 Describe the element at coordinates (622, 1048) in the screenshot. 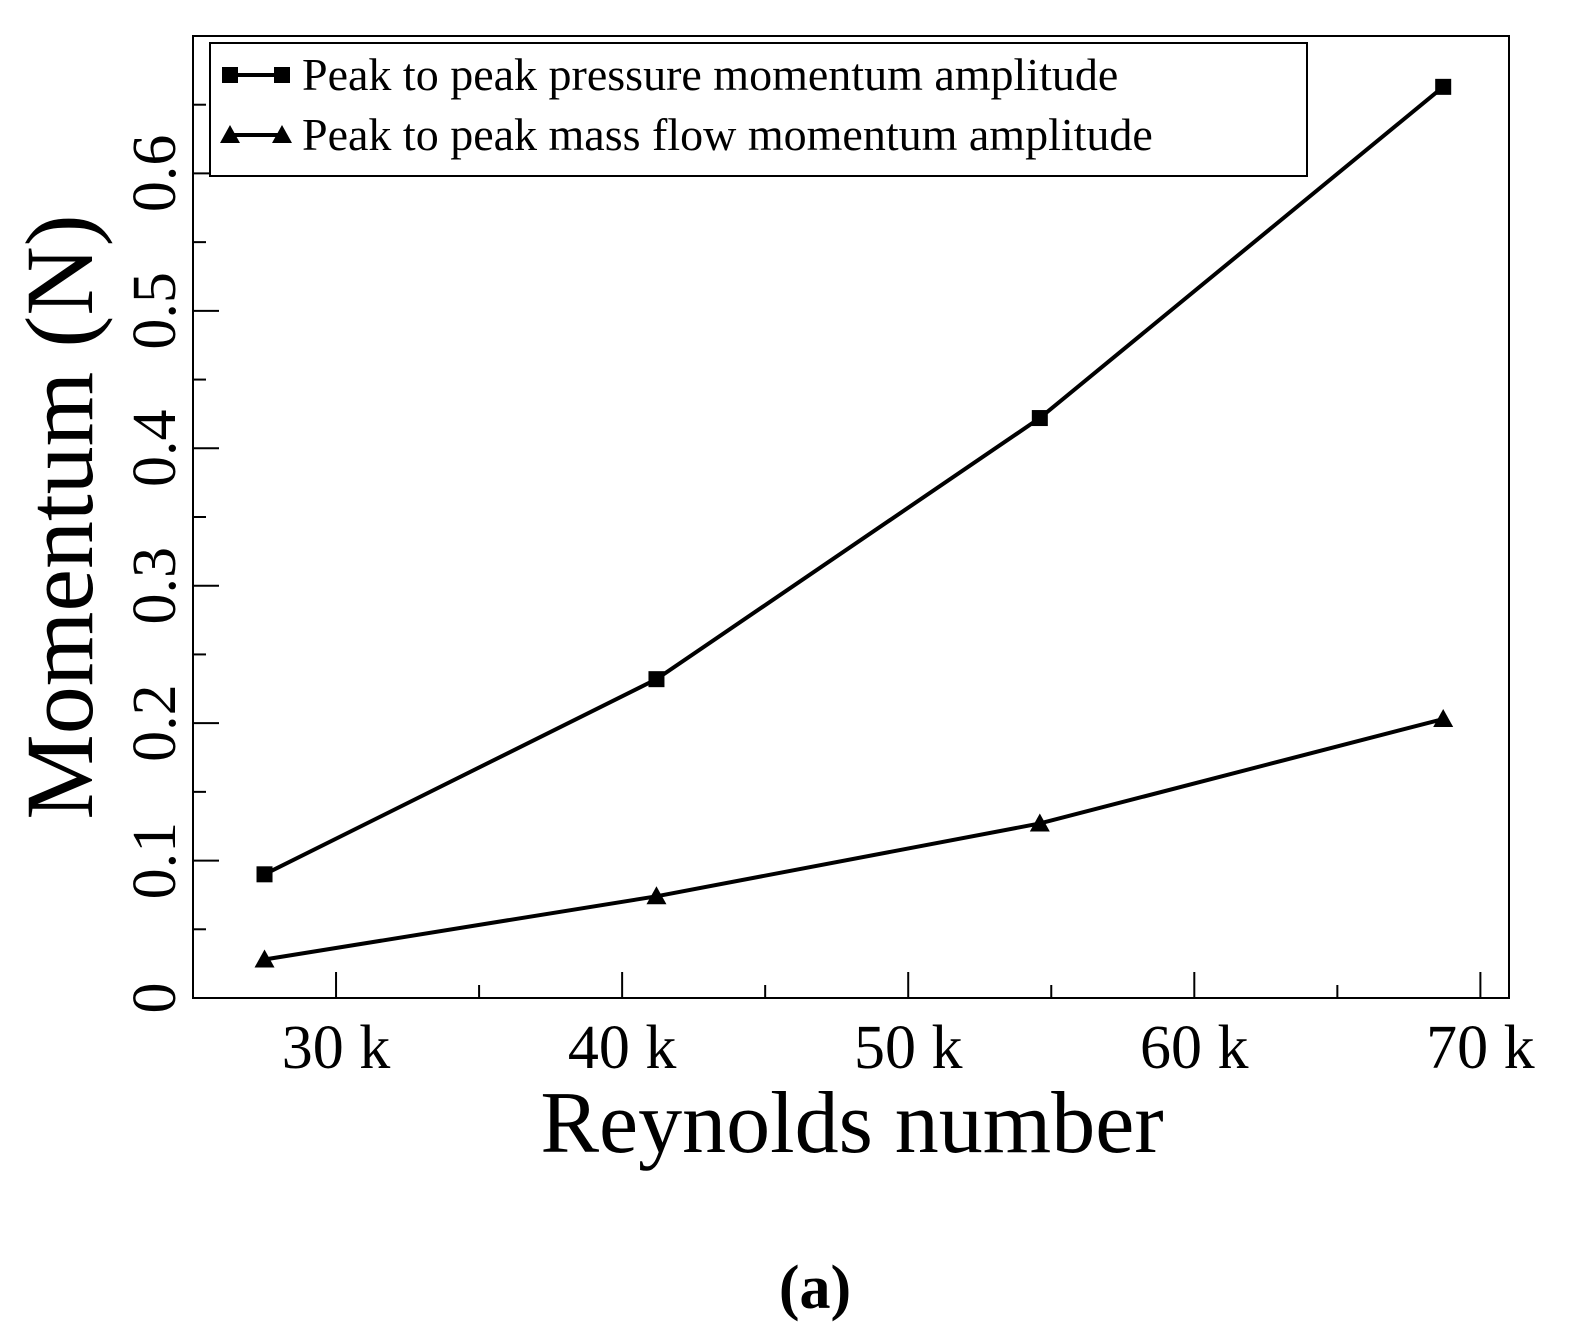

I see `x-tick-label: 40 k` at that location.